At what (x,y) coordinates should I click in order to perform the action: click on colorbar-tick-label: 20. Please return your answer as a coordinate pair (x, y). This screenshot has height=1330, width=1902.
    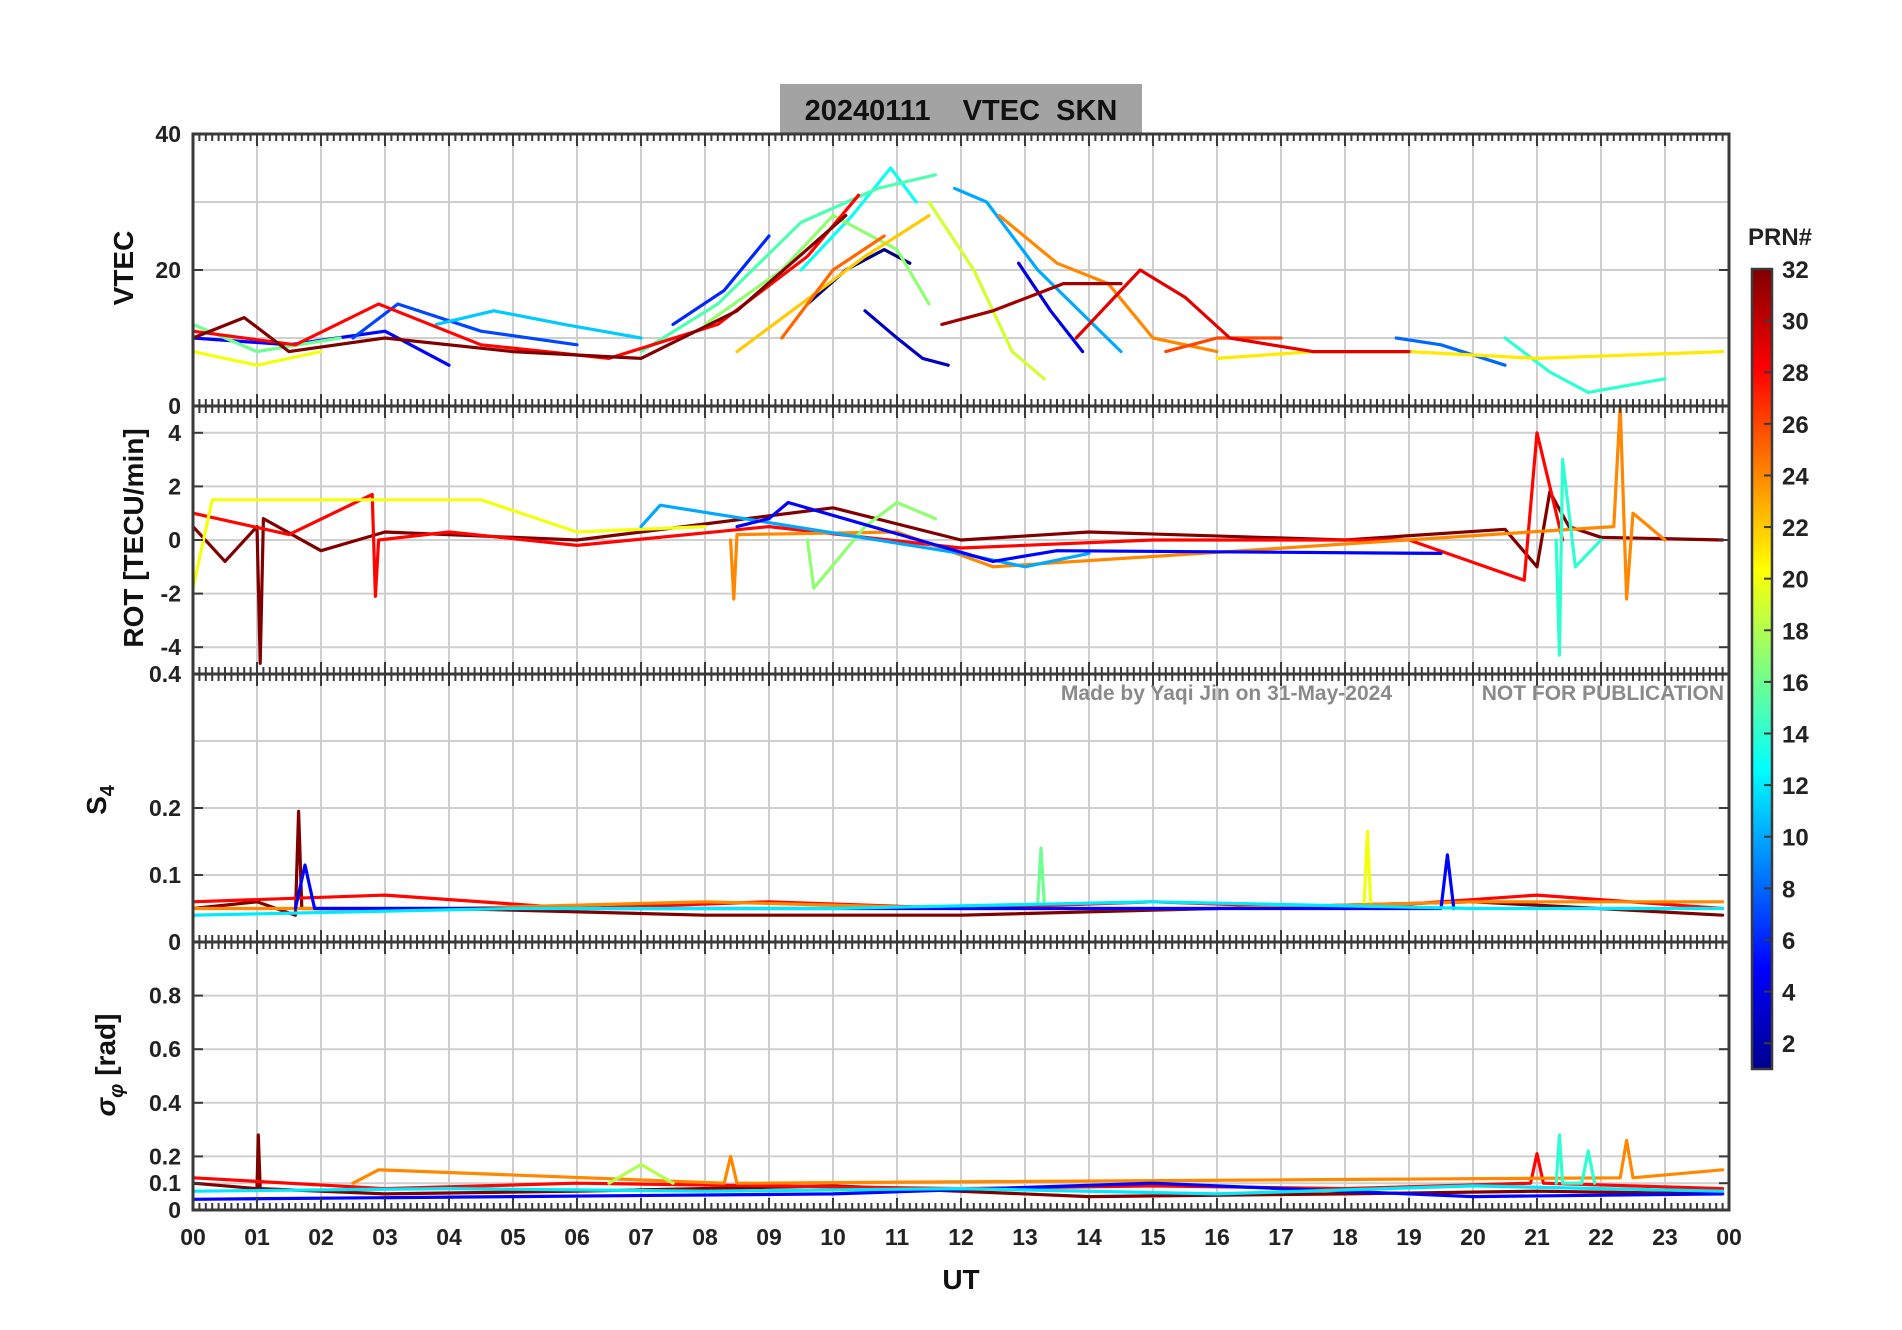
    Looking at the image, I should click on (1795, 580).